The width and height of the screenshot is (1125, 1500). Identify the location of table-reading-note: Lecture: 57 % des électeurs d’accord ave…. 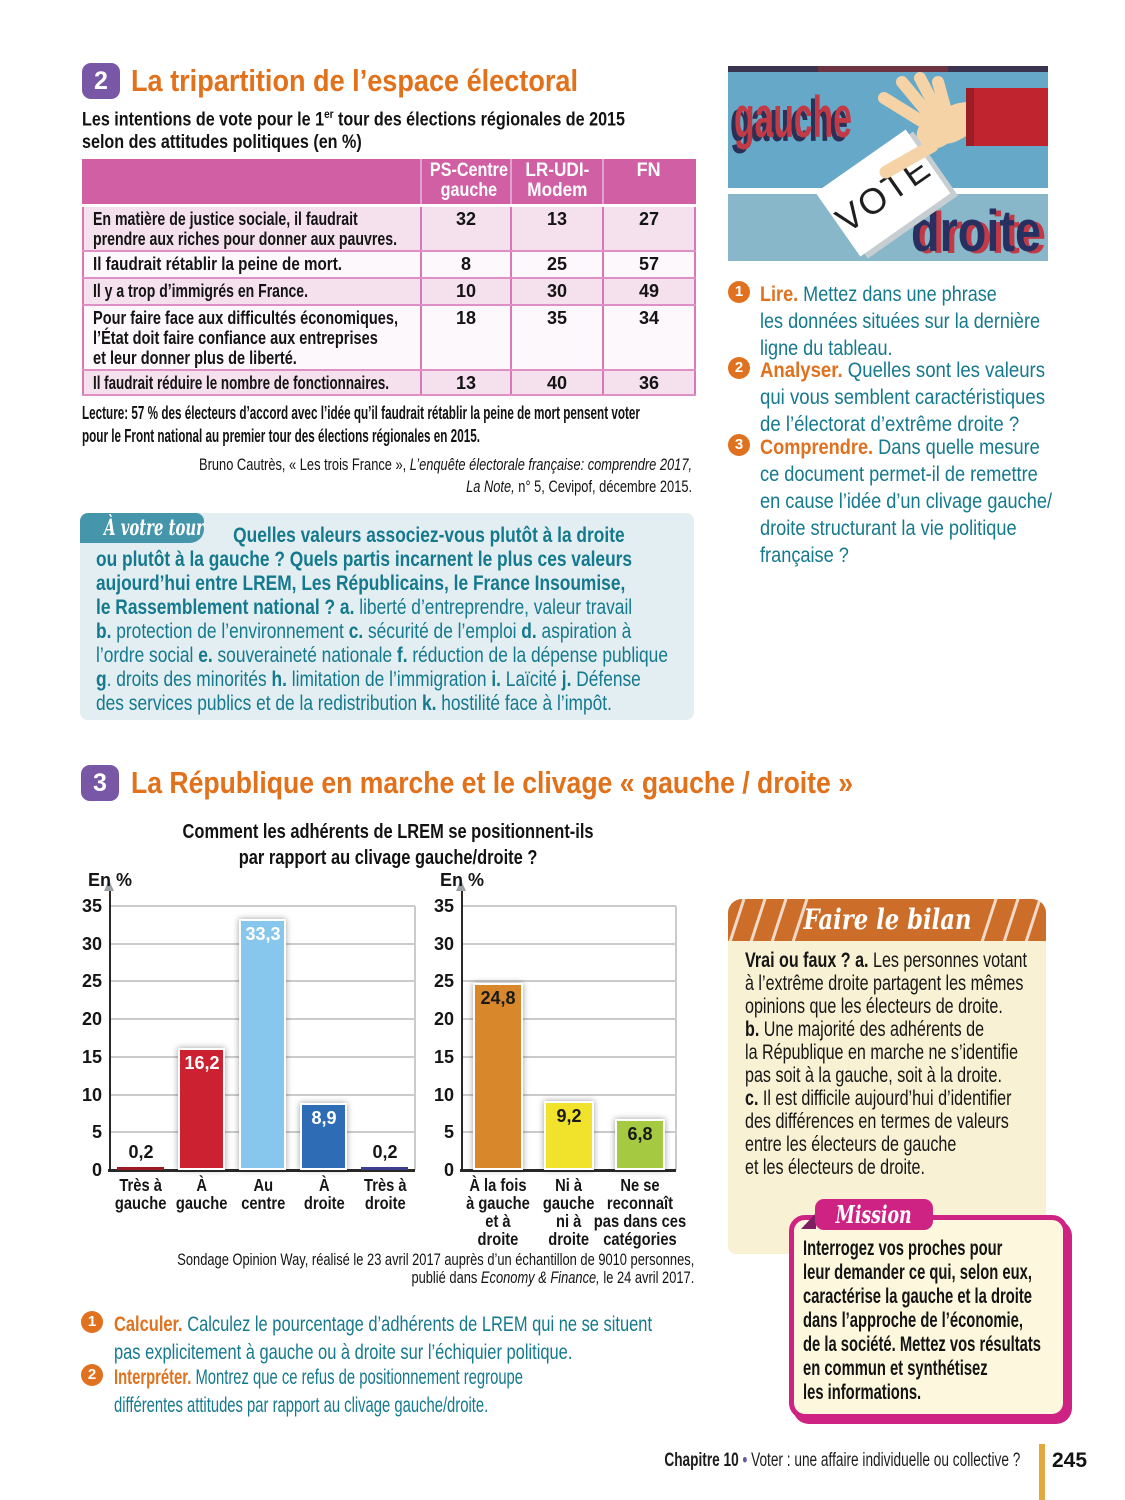
(361, 424).